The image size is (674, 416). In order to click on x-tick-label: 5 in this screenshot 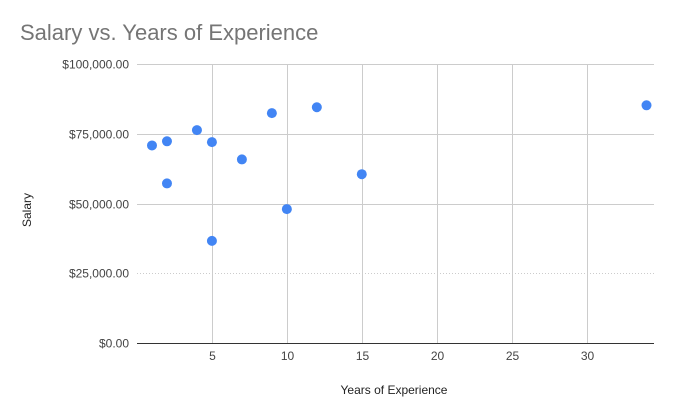, I will do `click(212, 356)`.